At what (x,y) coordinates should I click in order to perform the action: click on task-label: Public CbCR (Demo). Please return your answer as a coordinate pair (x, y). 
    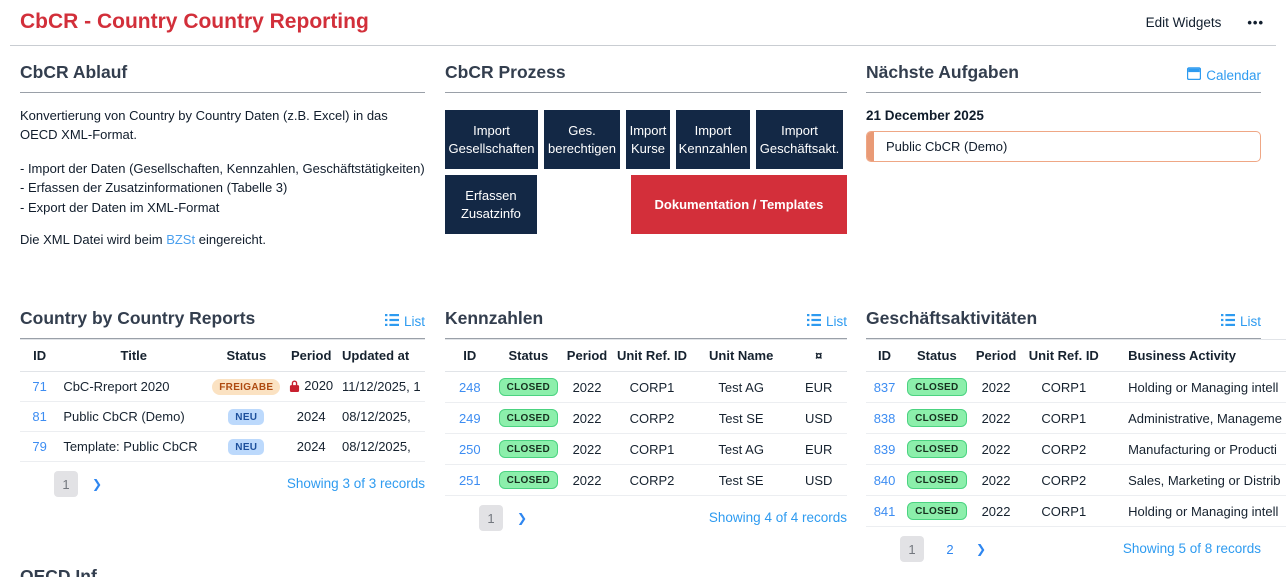
    Looking at the image, I should click on (947, 146).